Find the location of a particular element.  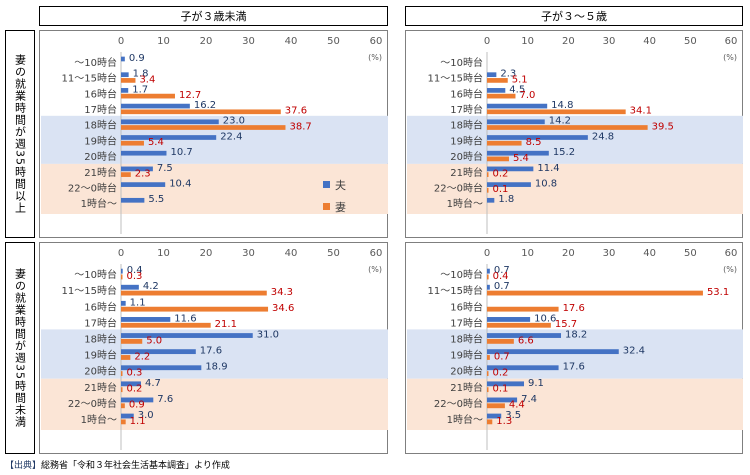

value-label-husband: 9.1 is located at coordinates (536, 383).